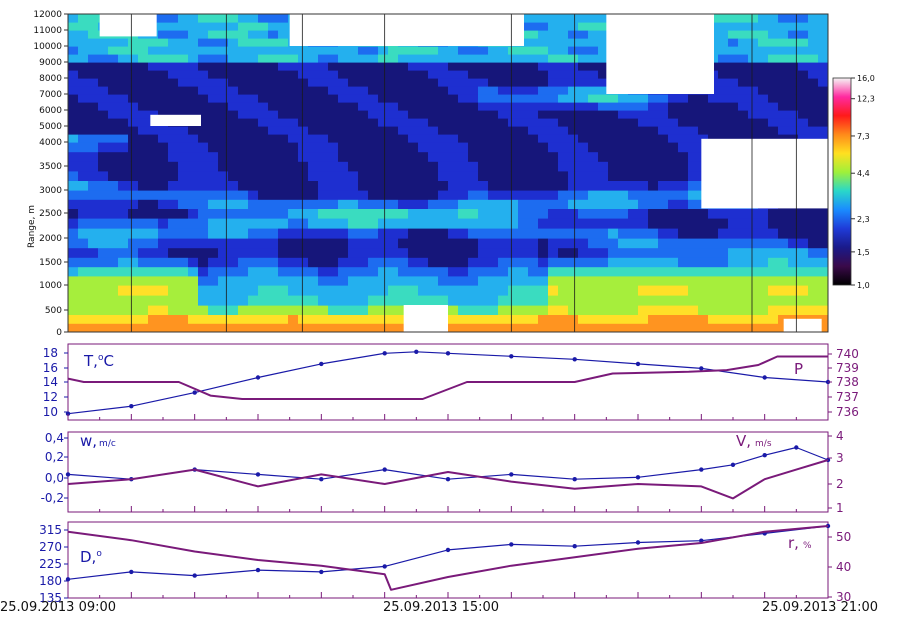 The height and width of the screenshot is (632, 900). I want to click on range-tick-label: 9000, so click(50, 63).